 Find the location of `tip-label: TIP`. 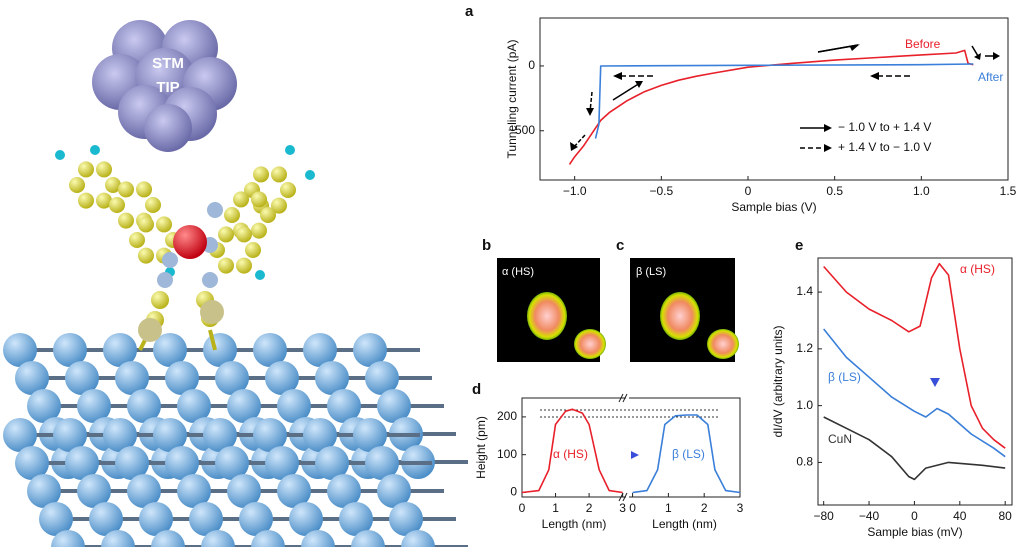

tip-label: TIP is located at coordinates (167, 87).